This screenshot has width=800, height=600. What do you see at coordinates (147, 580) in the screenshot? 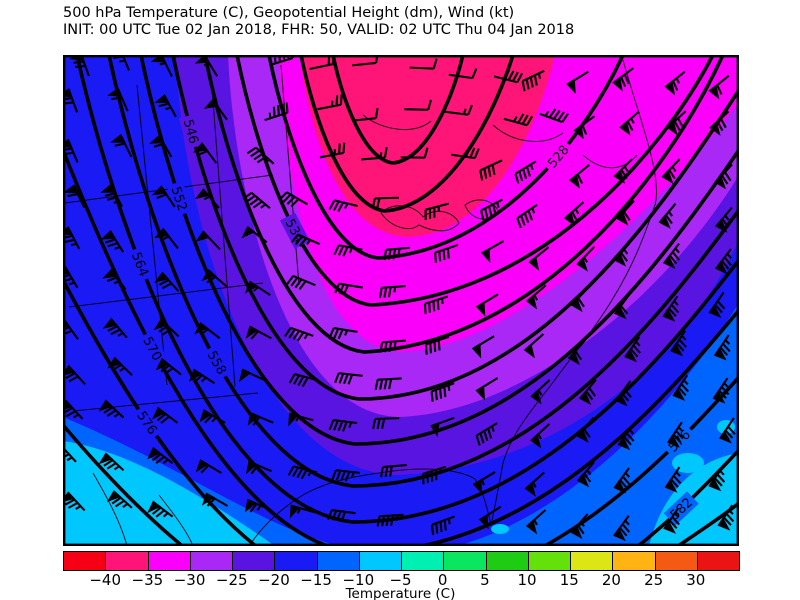
I see `colorbar-tick-label: −35` at bounding box center [147, 580].